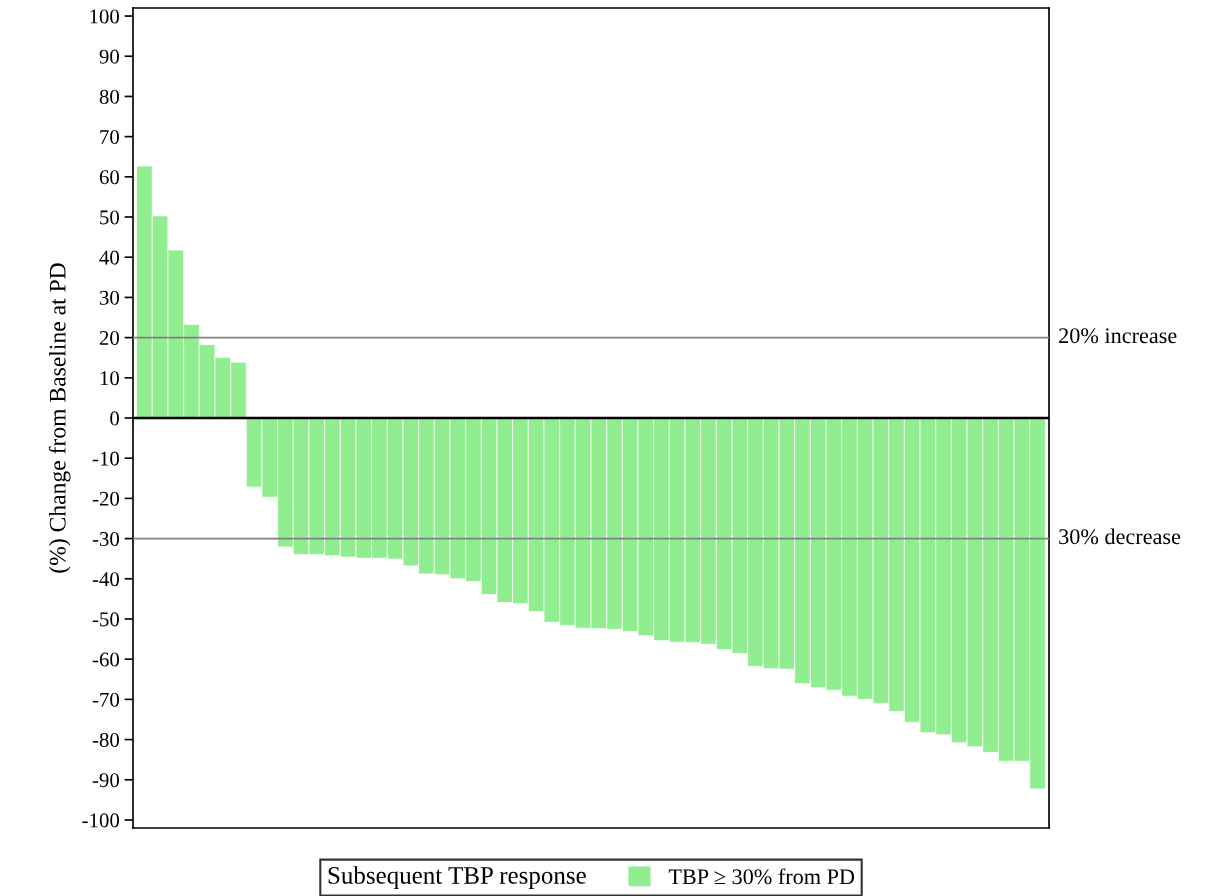 This screenshot has width=1213, height=896. Describe the element at coordinates (106, 579) in the screenshot. I see `y-tick-label: -40` at that location.